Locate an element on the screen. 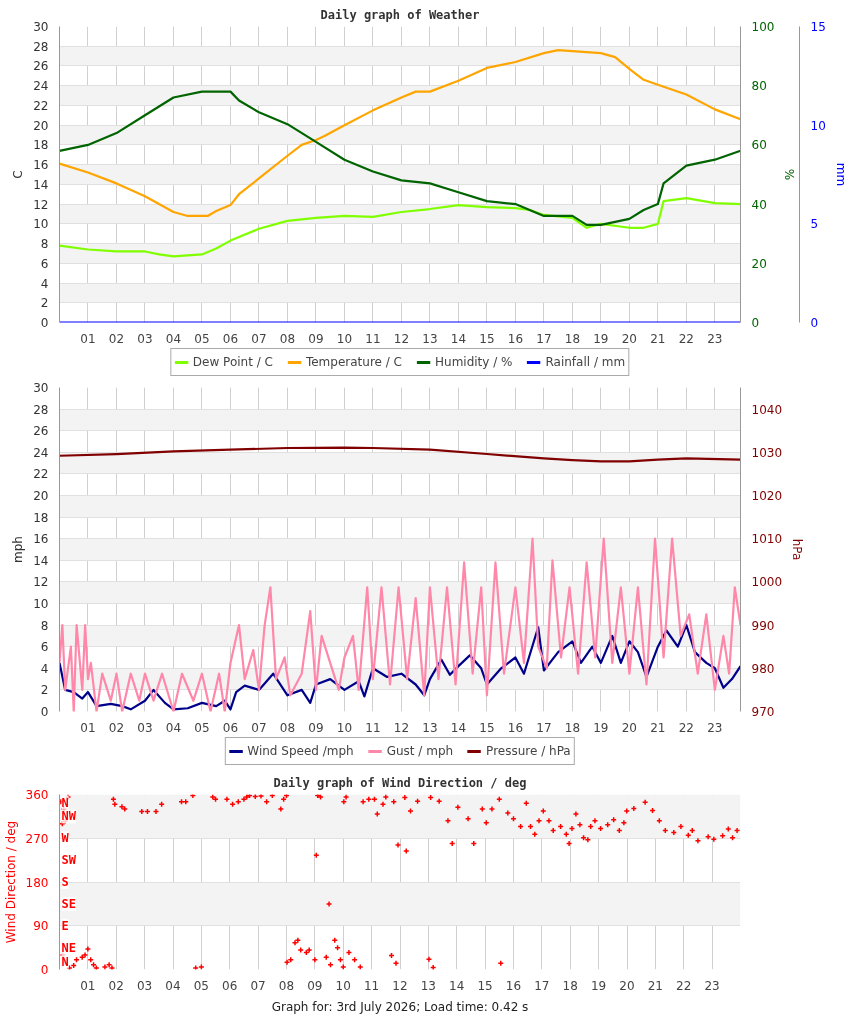 This screenshot has width=850, height=1017. y-tick-label: 270 is located at coordinates (37, 838).